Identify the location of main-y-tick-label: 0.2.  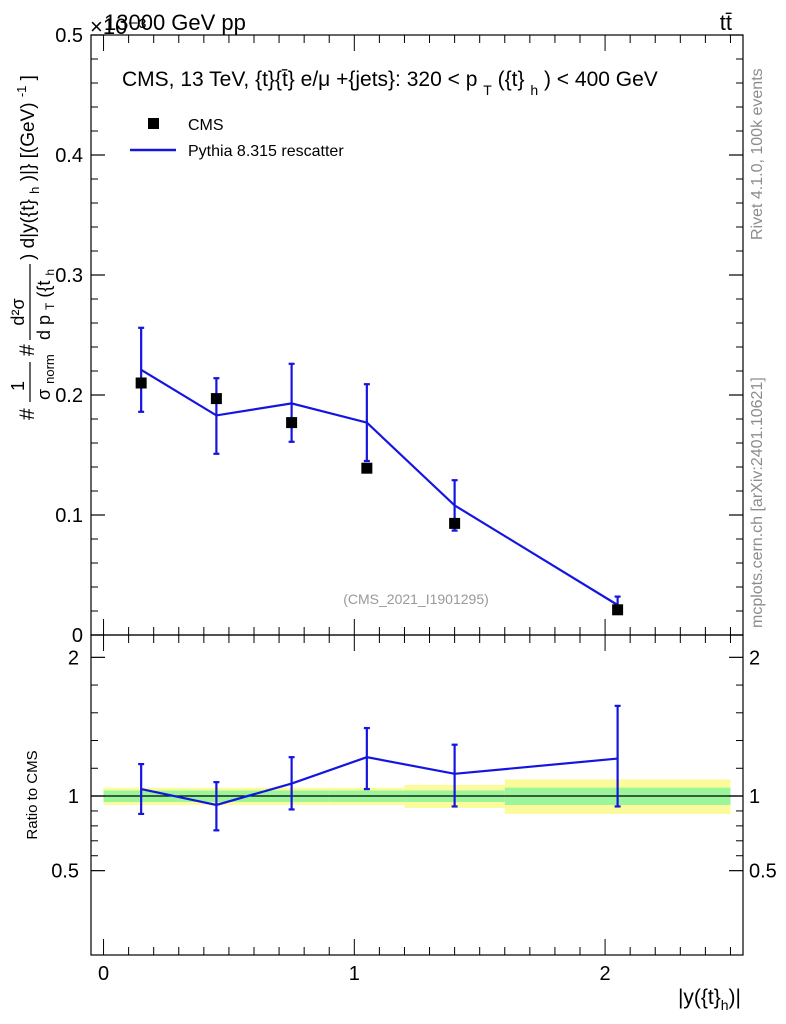
(69, 396).